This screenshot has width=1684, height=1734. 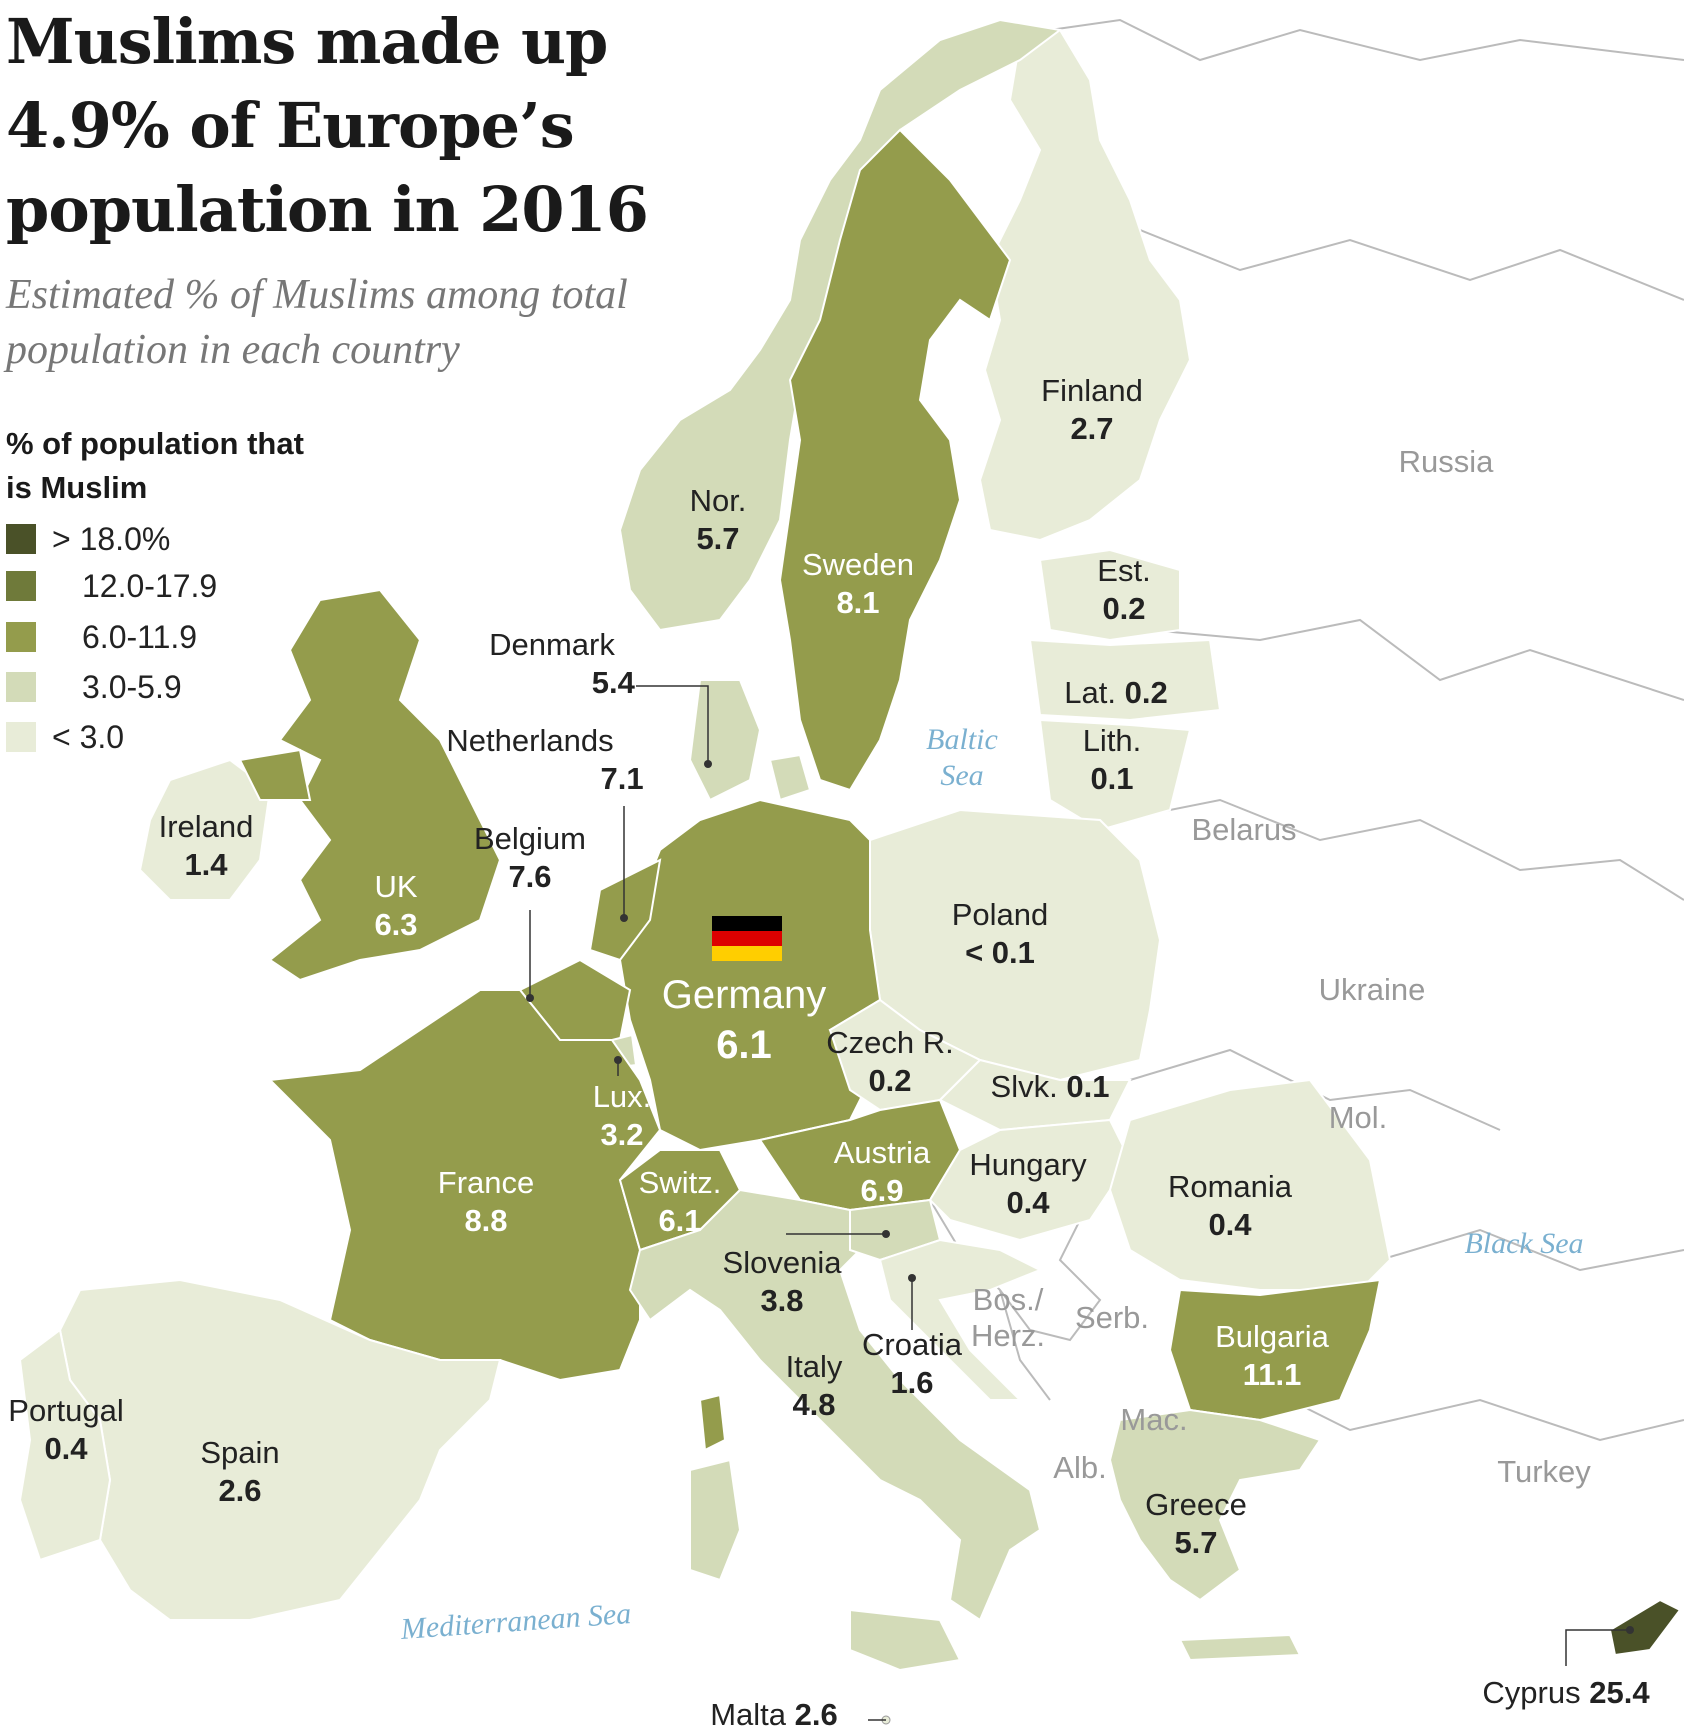 I want to click on label-baltic-sea: Baltic Sea, so click(x=962, y=757).